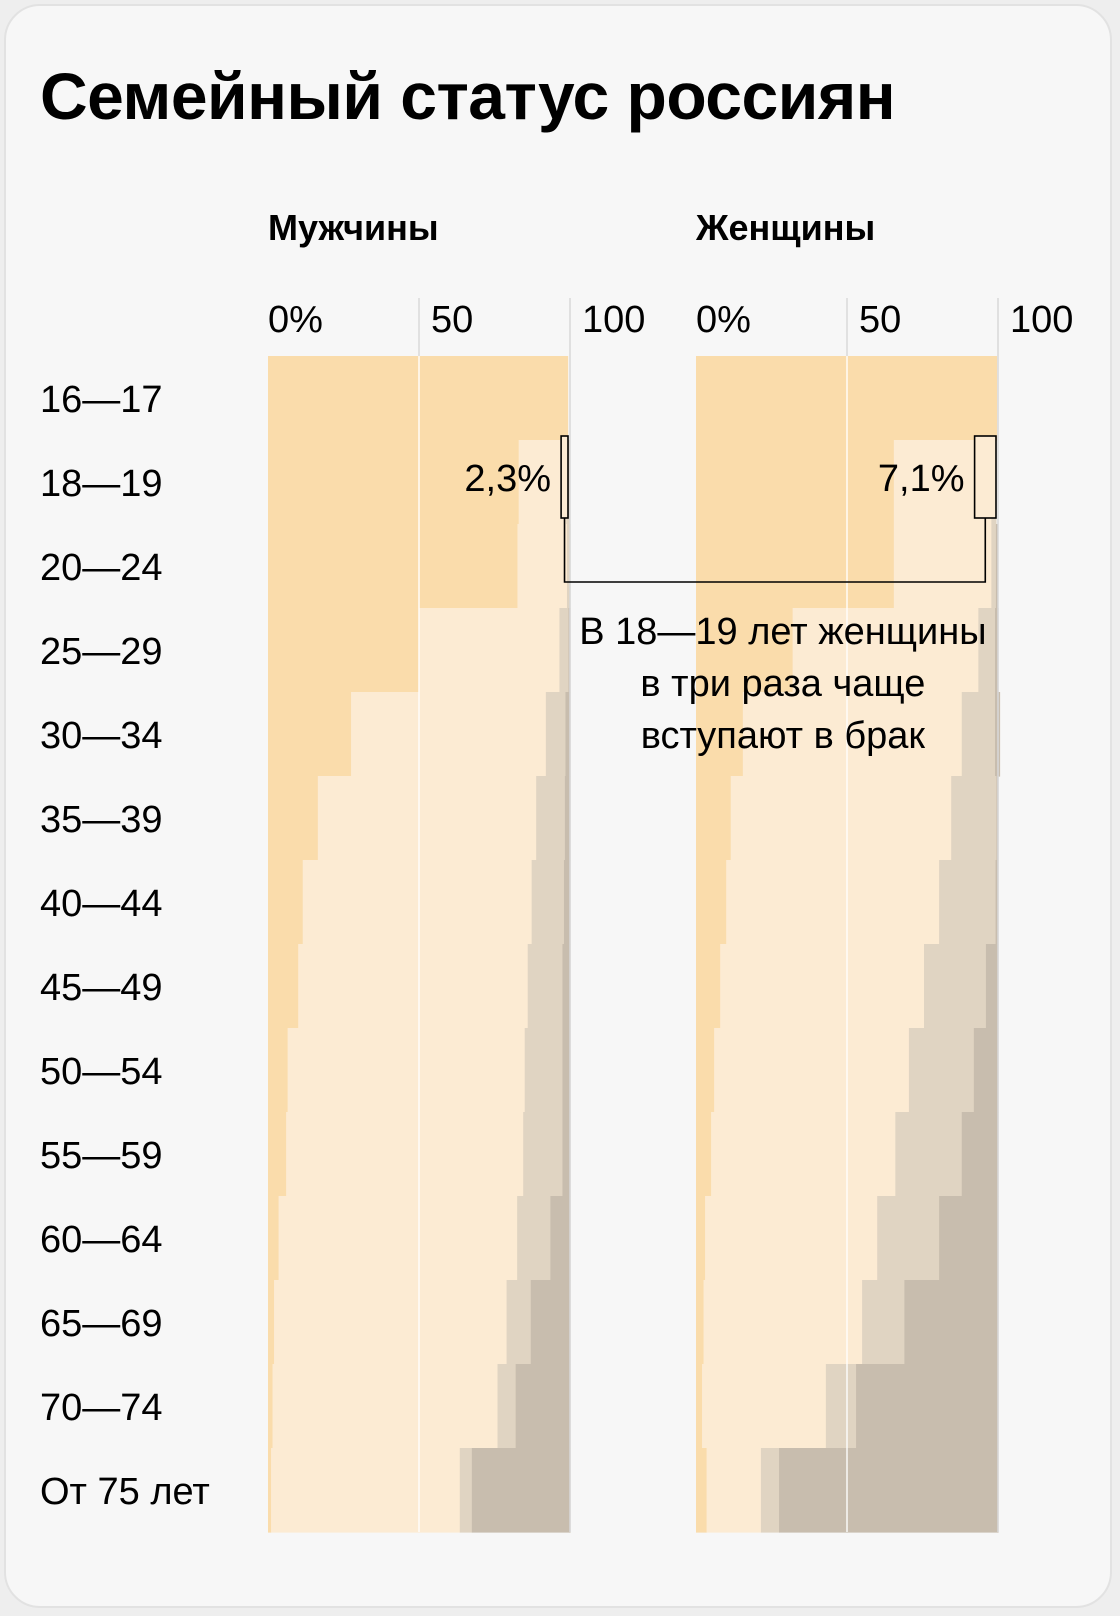  I want to click on annotation-label: 7,1%, so click(921, 479).